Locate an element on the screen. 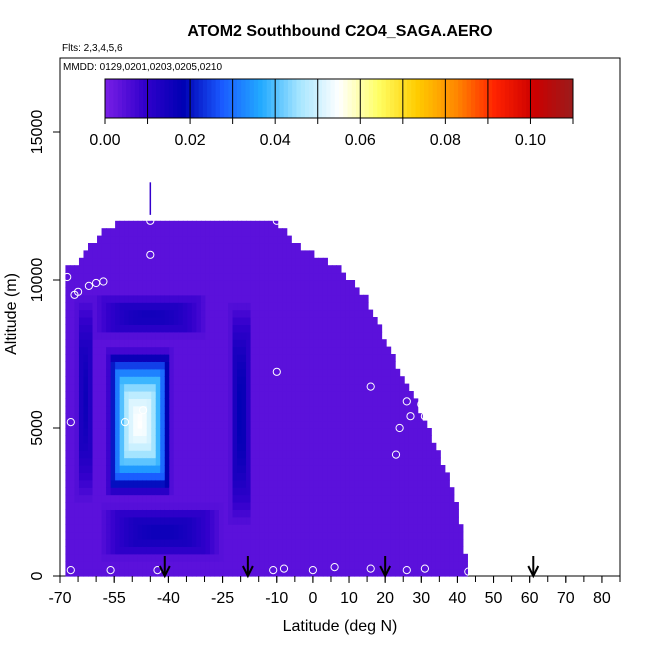 Image resolution: width=650 pixels, height=650 pixels. sample-point is located at coordinates (150, 254).